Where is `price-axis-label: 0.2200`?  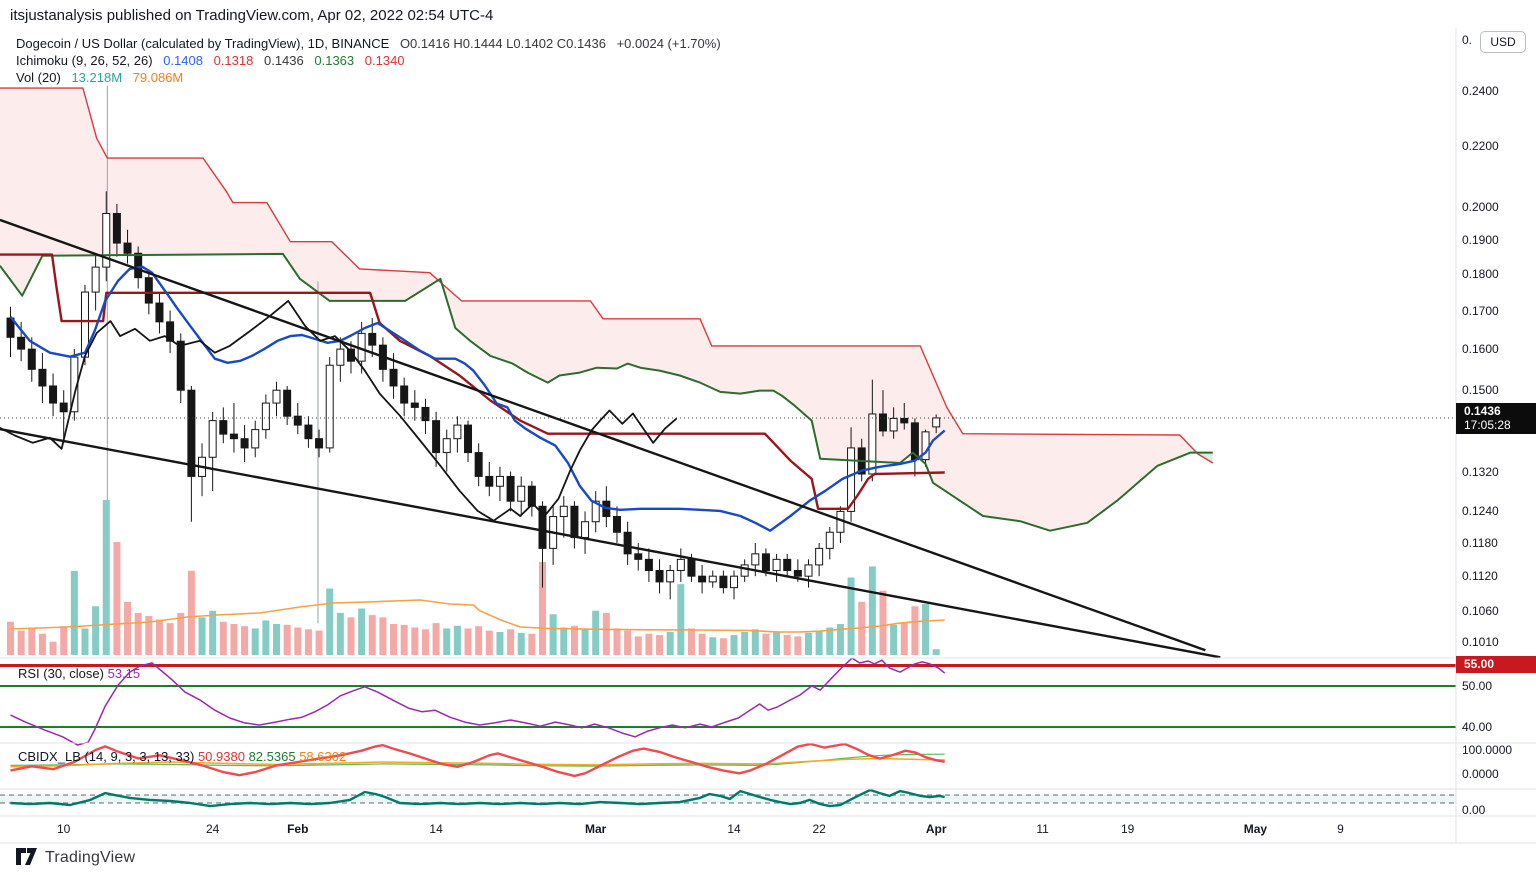
price-axis-label: 0.2200 is located at coordinates (1480, 146).